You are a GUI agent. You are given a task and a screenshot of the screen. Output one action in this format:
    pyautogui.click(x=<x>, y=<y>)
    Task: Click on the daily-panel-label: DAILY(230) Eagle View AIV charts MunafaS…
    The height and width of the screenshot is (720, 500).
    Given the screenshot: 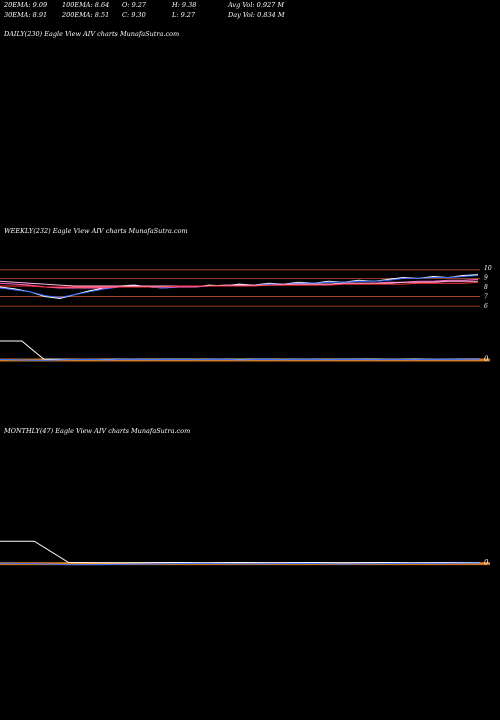 What is the action you would take?
    pyautogui.click(x=92, y=34)
    